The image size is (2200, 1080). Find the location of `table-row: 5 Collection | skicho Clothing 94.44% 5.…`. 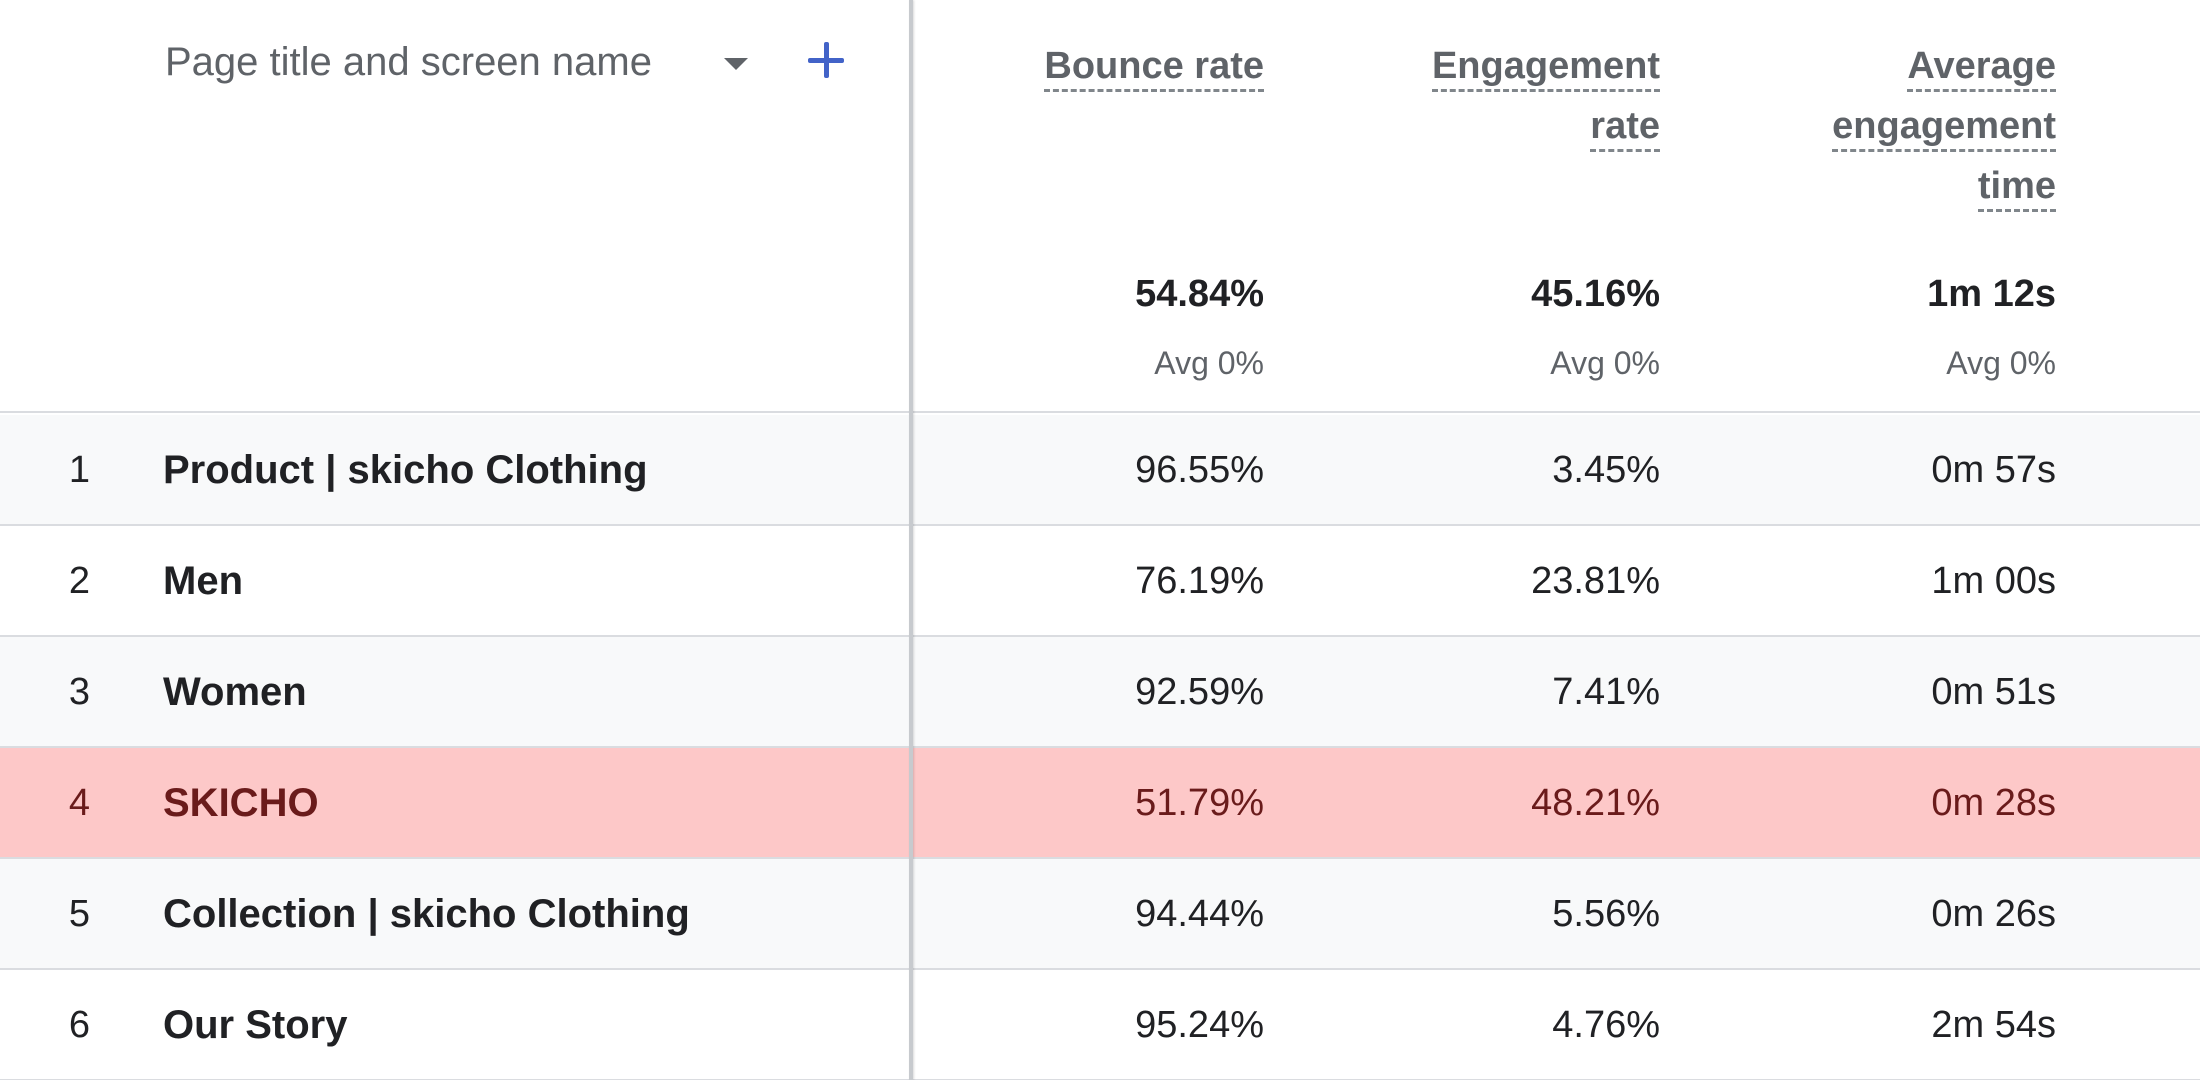

table-row: 5 Collection | skicho Clothing 94.44% 5.… is located at coordinates (1100, 914).